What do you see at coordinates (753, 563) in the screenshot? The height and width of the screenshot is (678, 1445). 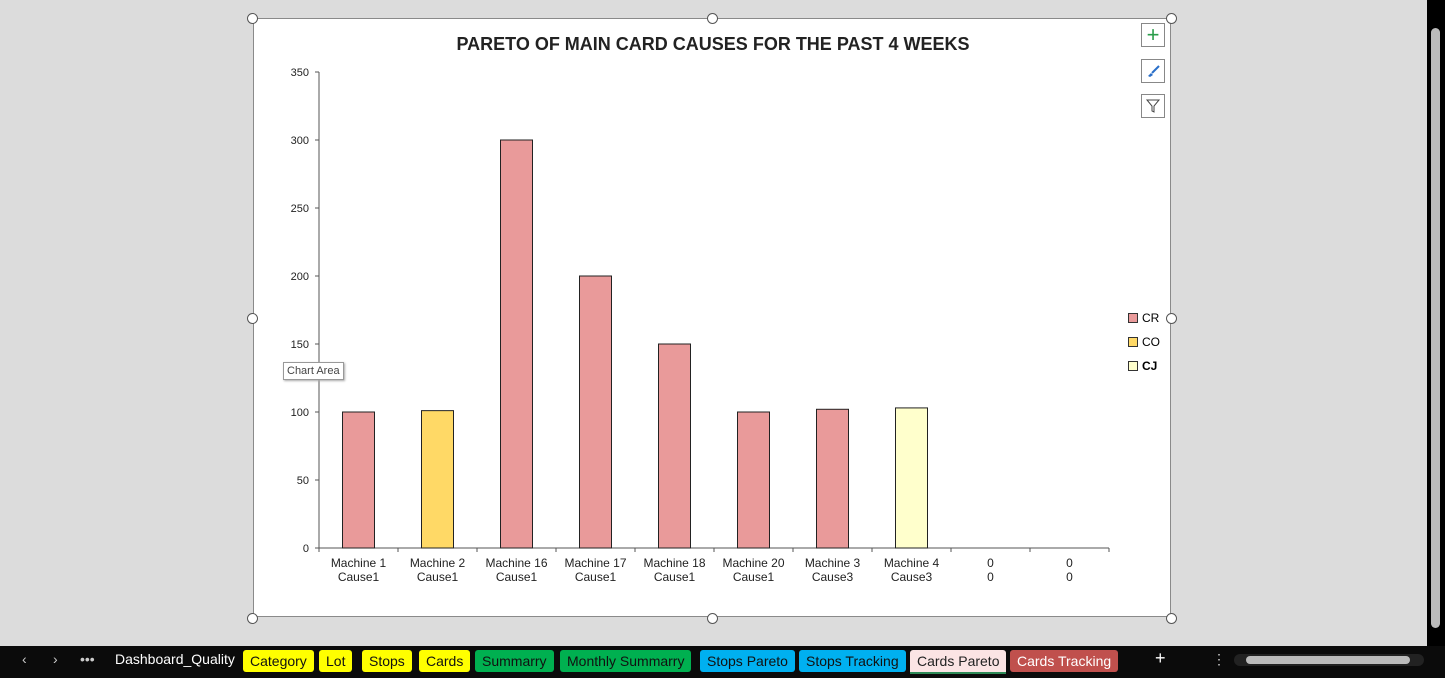 I see `x-tick-label: Machine 20` at bounding box center [753, 563].